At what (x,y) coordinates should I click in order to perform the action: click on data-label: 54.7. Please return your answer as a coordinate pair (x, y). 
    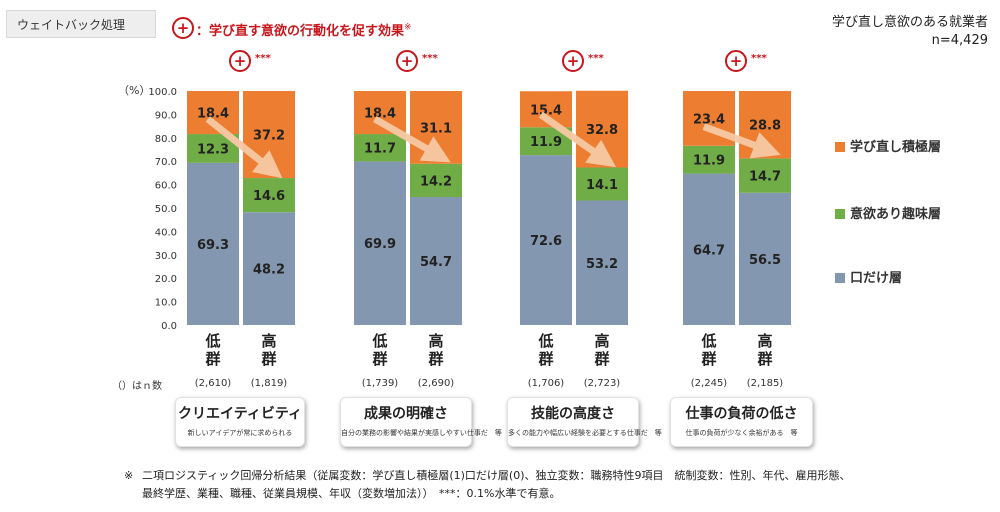
    Looking at the image, I should click on (436, 262).